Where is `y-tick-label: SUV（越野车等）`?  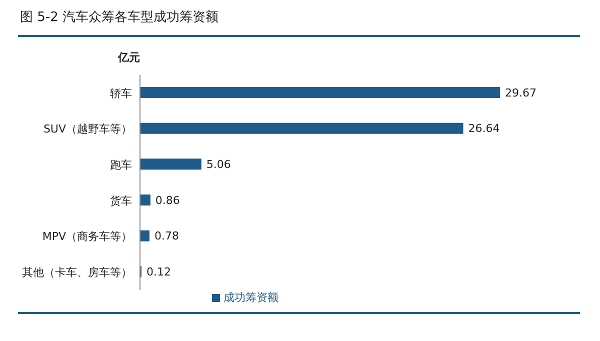
y-tick-label: SUV（越野车等） is located at coordinates (87, 129).